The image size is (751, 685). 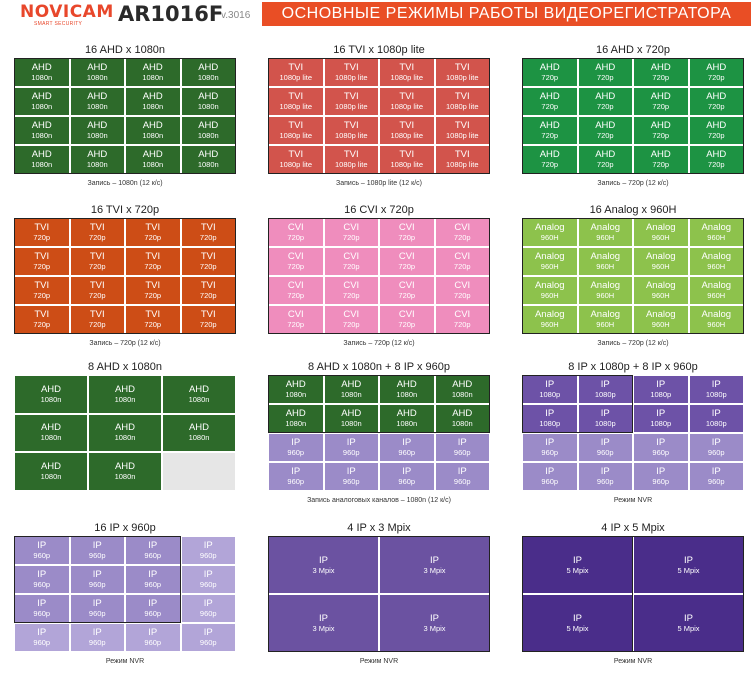 I want to click on novicam-logo: NOVICAM SMART SECURITY, so click(x=67, y=15).